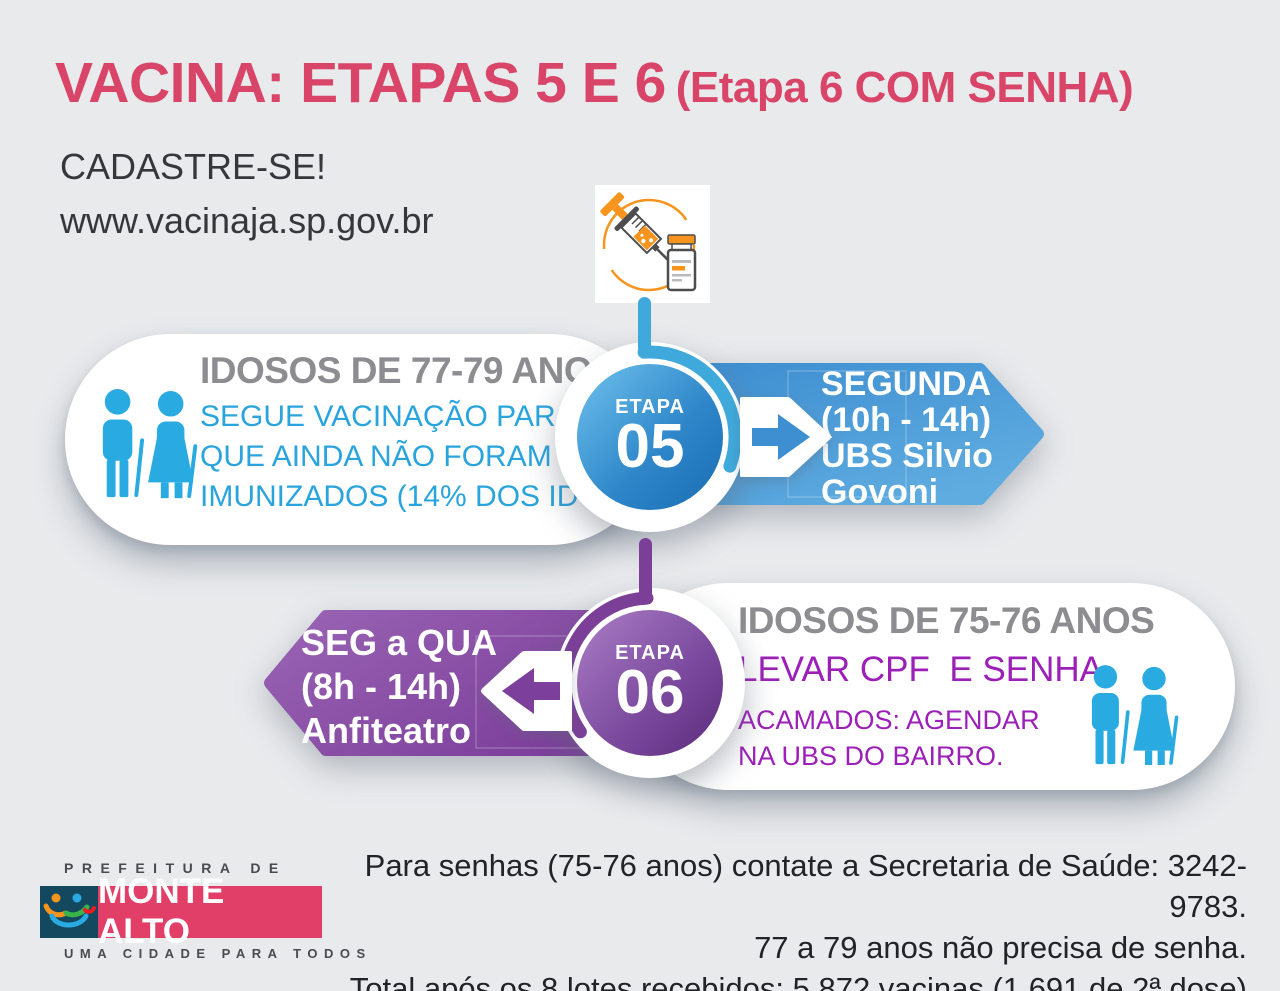  I want to click on stage6-line-3: NA UBS DO BAIRRO., so click(871, 756).